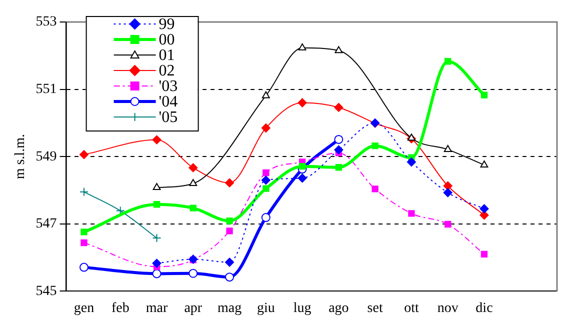 This screenshot has width=570, height=328. What do you see at coordinates (168, 87) in the screenshot?
I see `legend-label: '03` at bounding box center [168, 87].